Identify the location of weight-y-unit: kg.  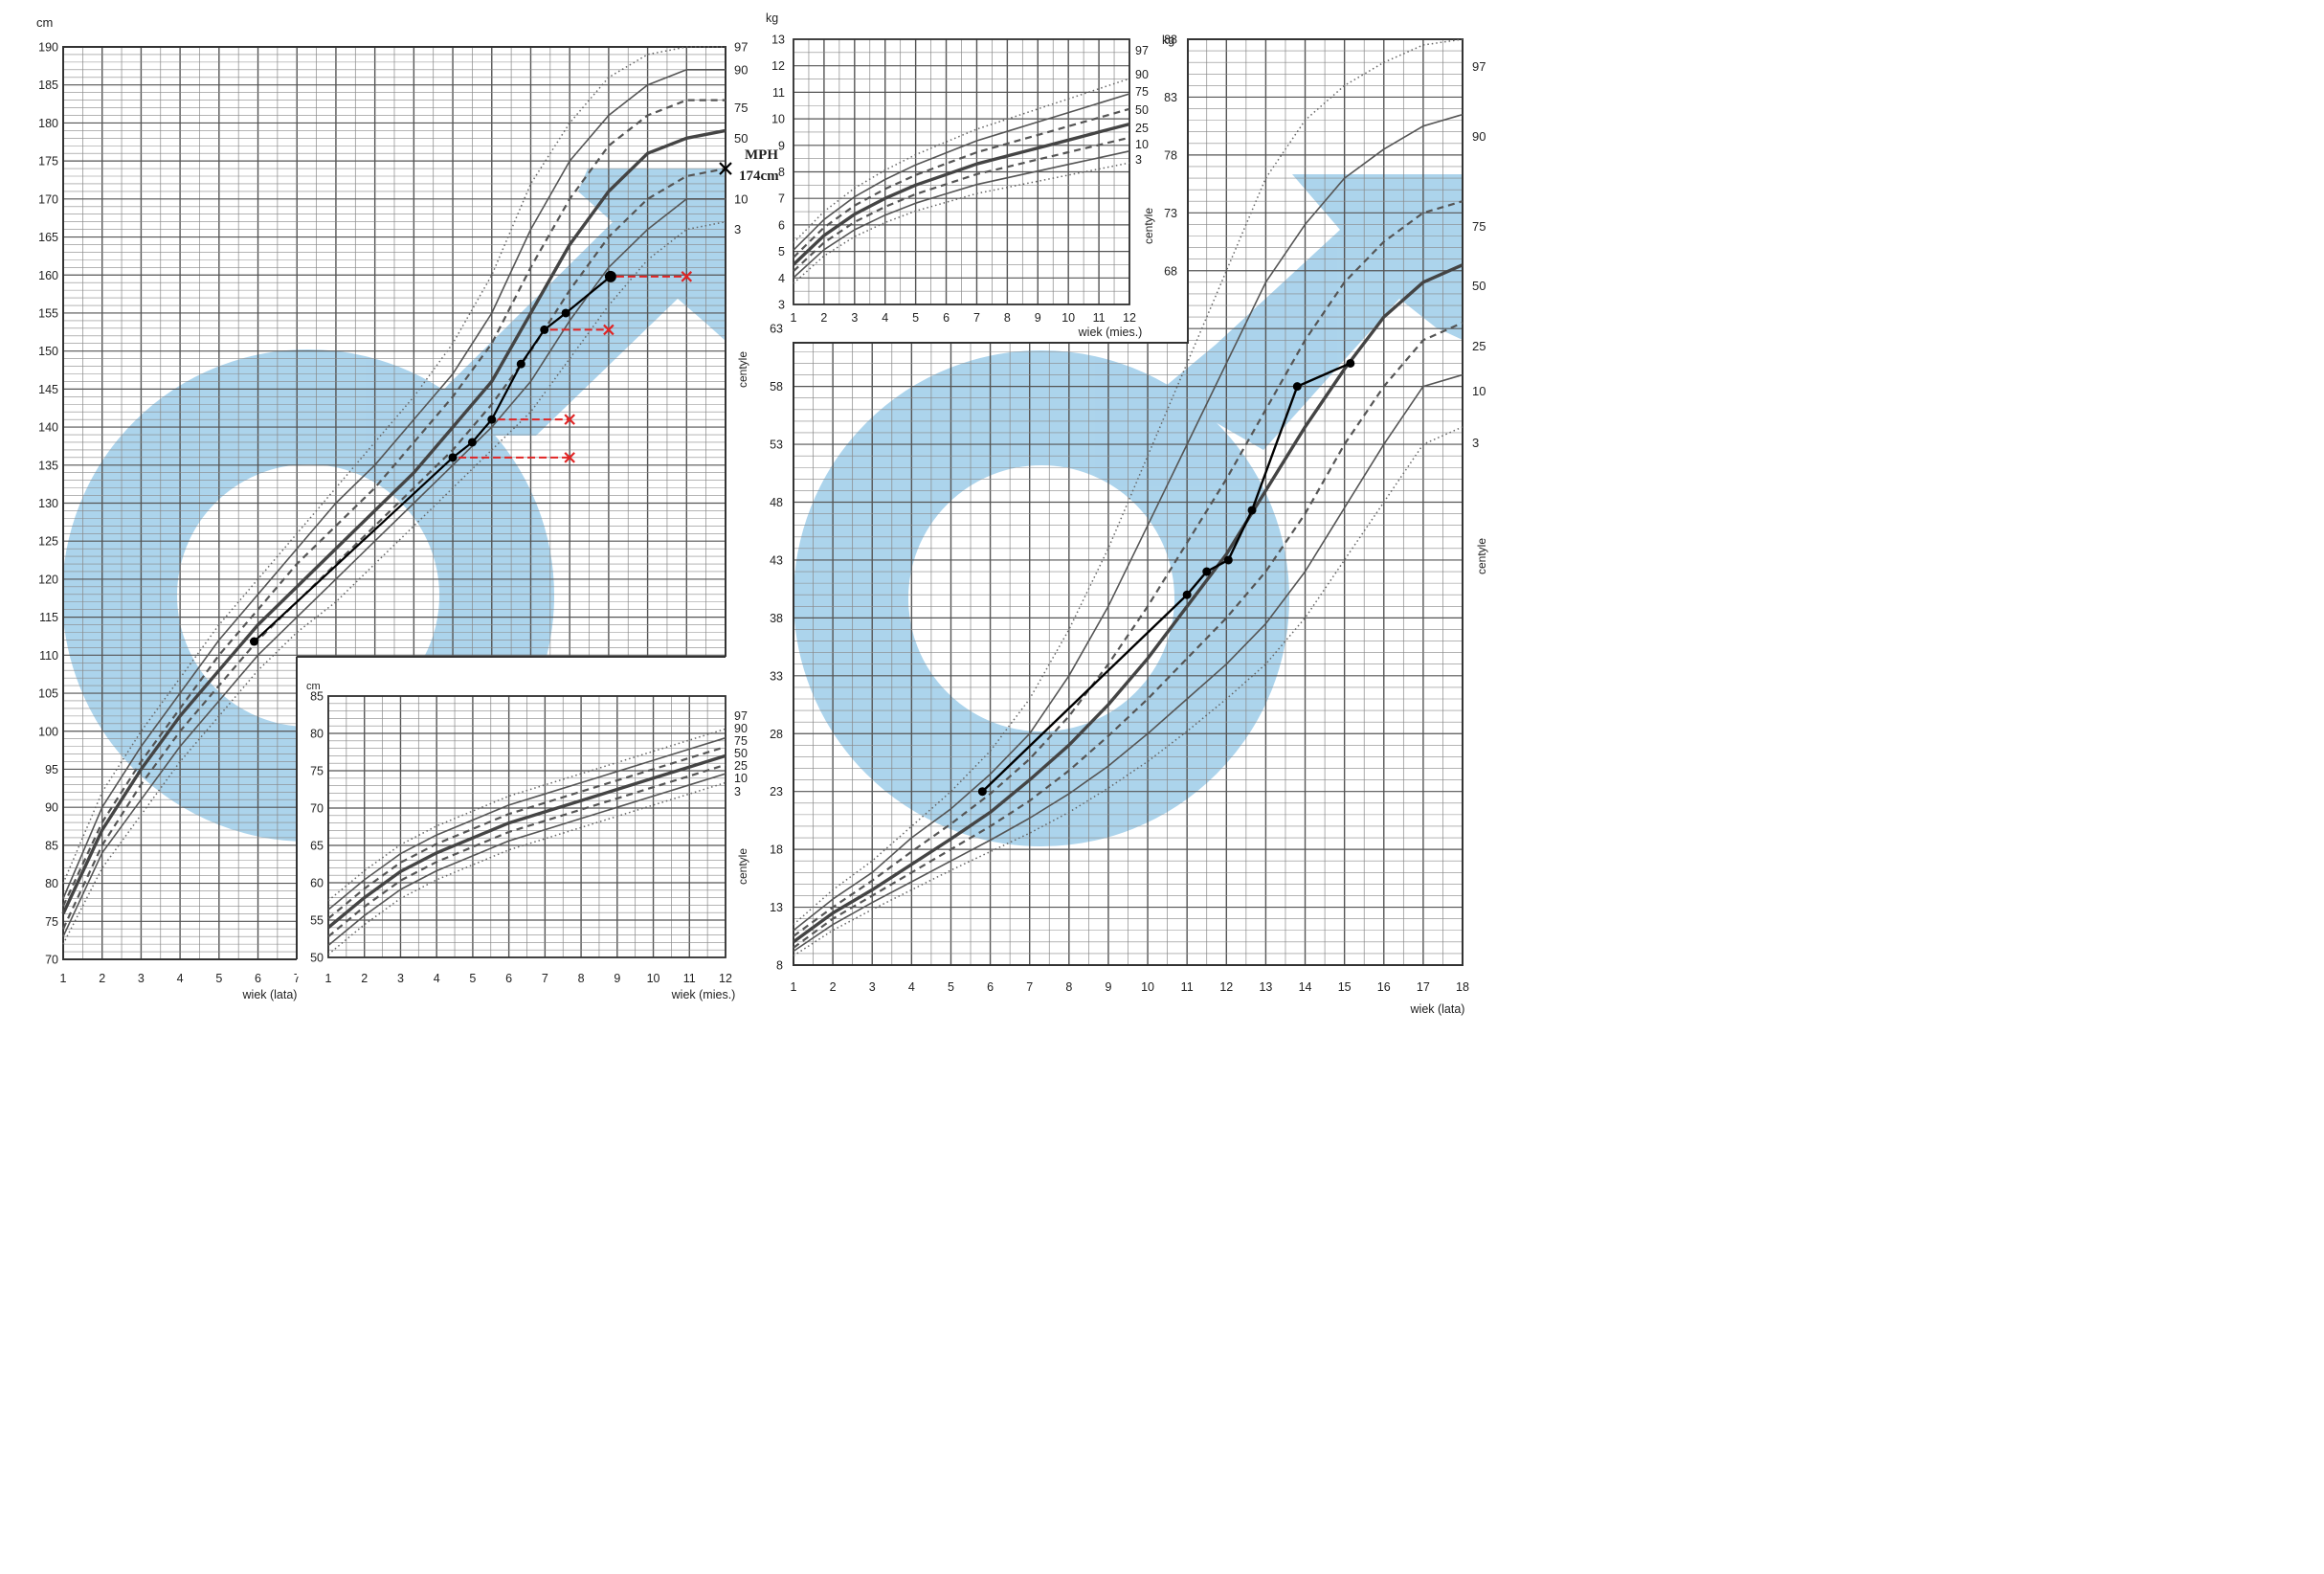
(1168, 41).